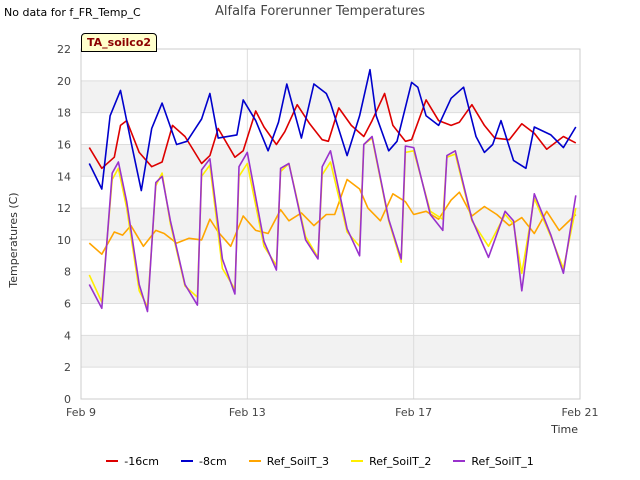 Image resolution: width=640 pixels, height=480 pixels. I want to click on series-line-16cm, so click(332, 131).